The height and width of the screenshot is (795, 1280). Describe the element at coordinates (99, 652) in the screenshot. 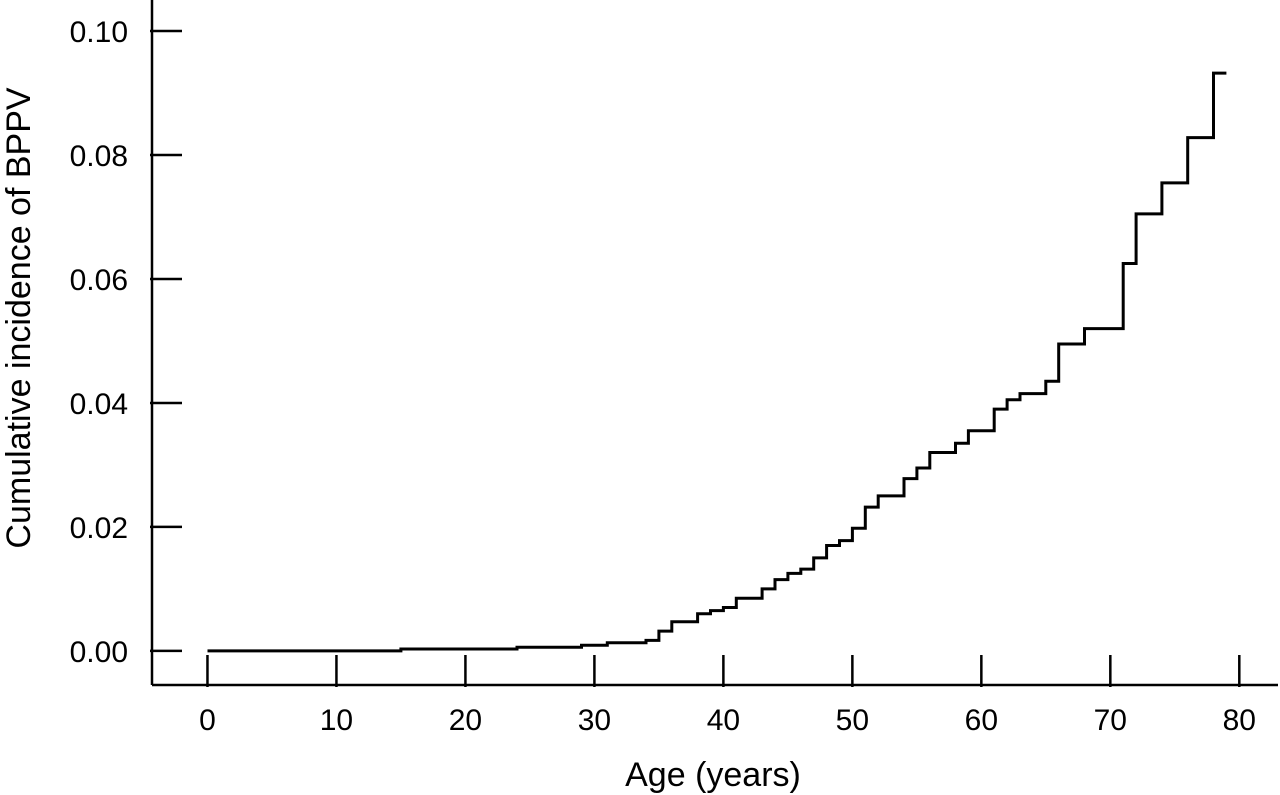

I see `y-tick-label: 0.00` at that location.